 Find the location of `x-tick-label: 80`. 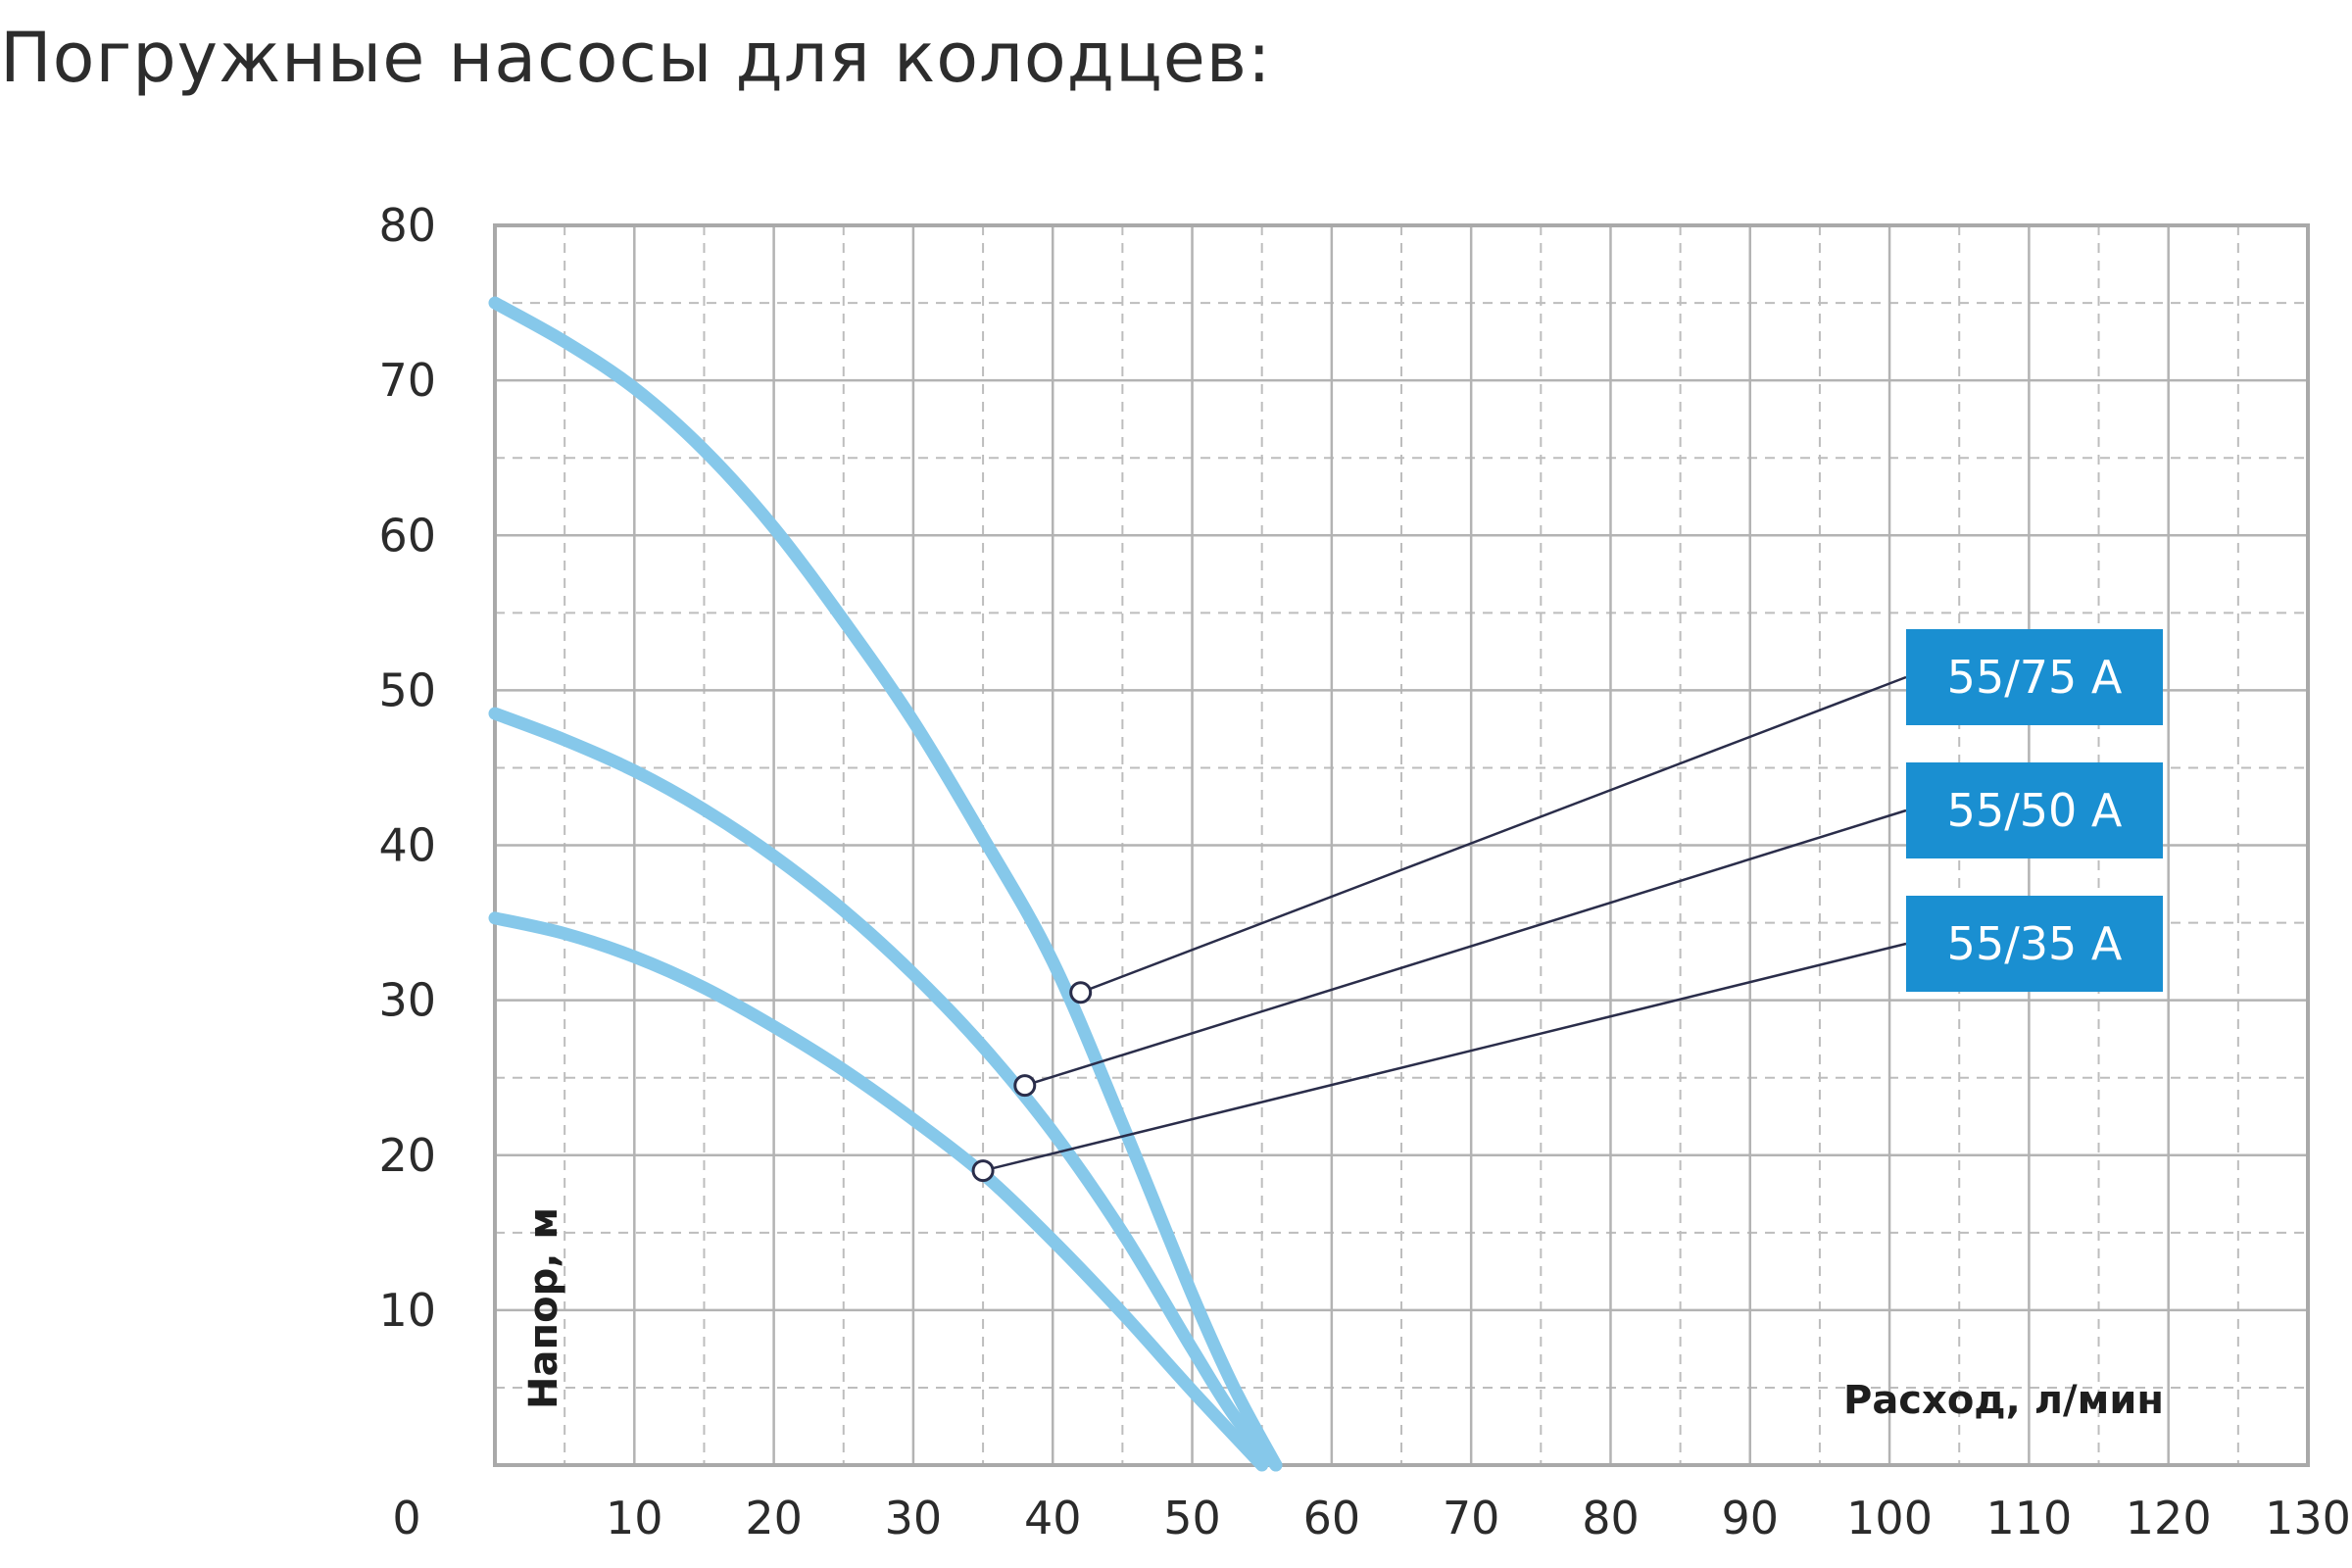

x-tick-label: 80 is located at coordinates (1611, 1518).